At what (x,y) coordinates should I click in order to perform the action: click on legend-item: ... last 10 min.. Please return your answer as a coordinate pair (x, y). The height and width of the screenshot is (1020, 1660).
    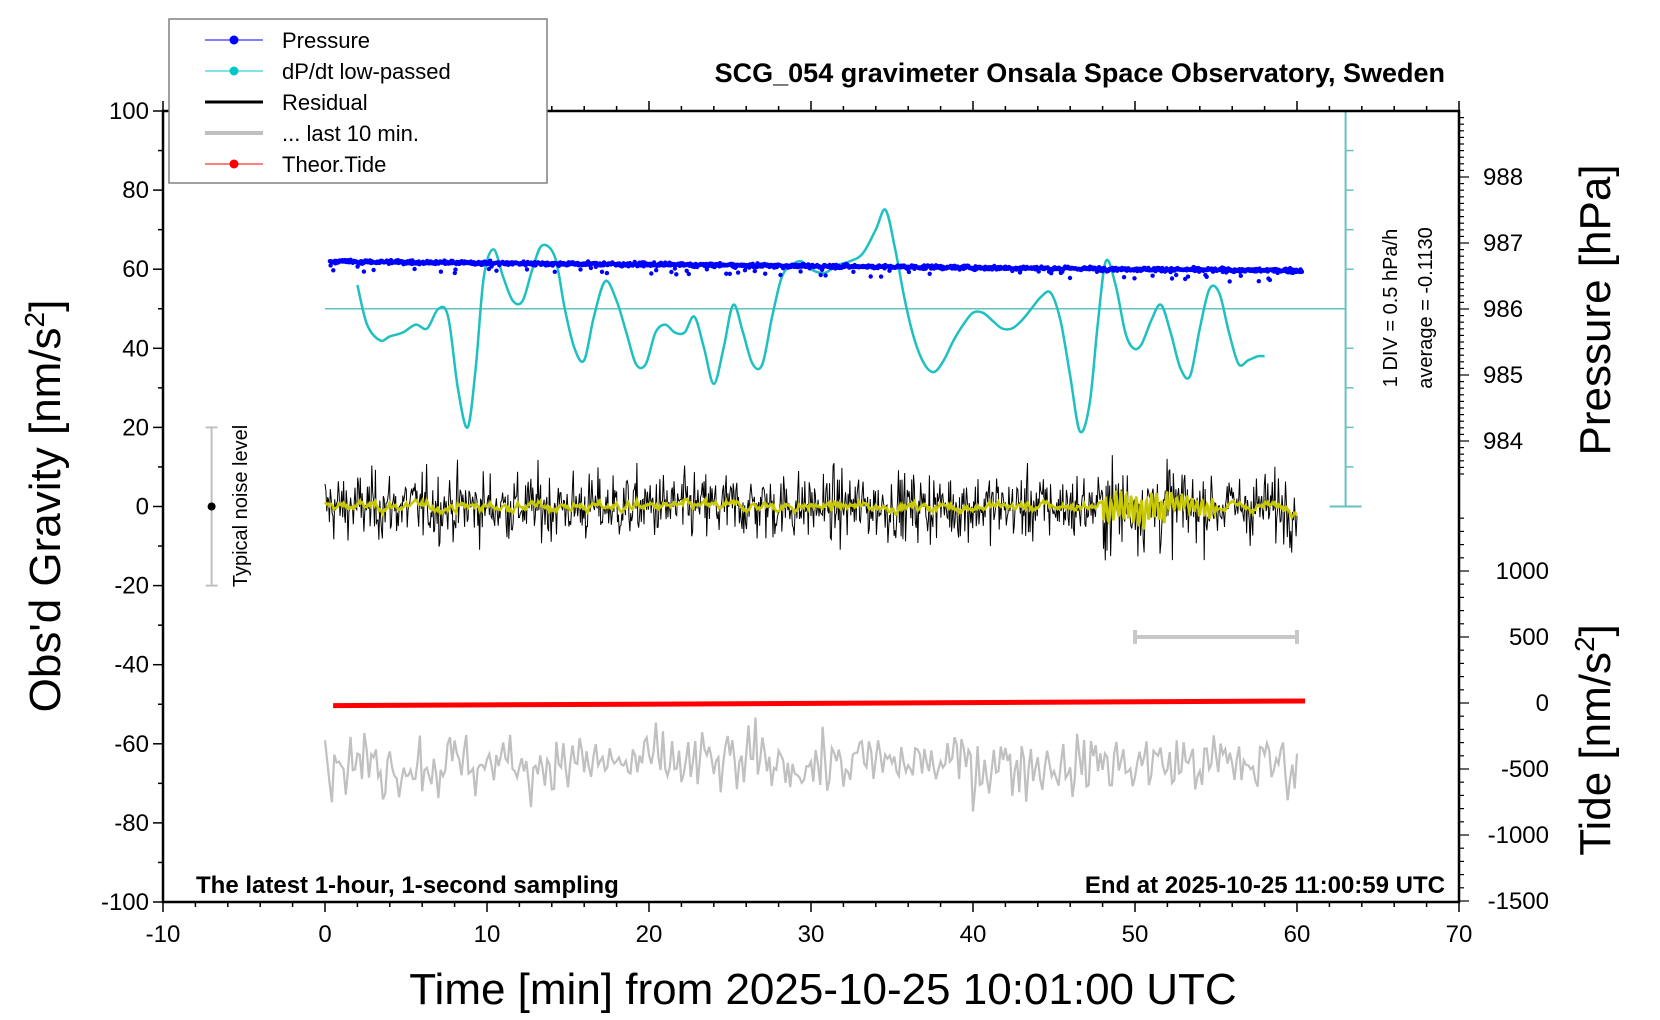
    Looking at the image, I should click on (312, 133).